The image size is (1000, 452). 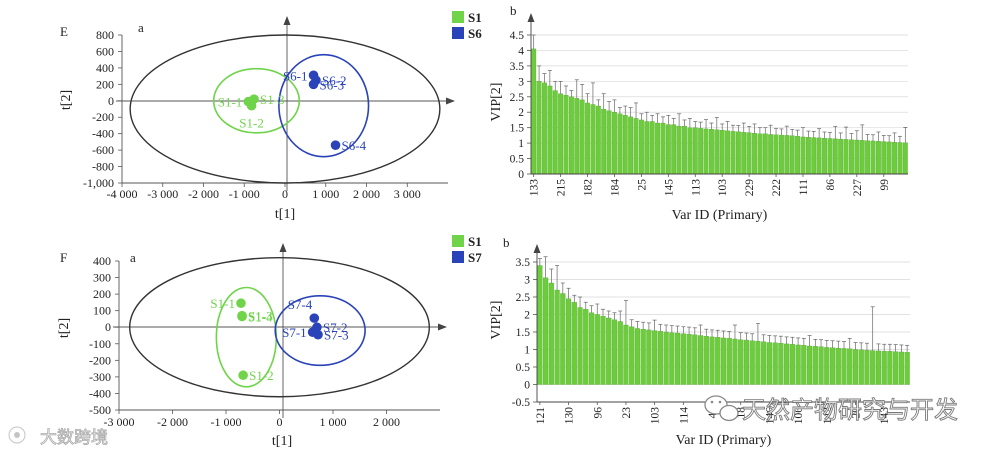 I want to click on y-tick-label: 3, so click(x=527, y=281).